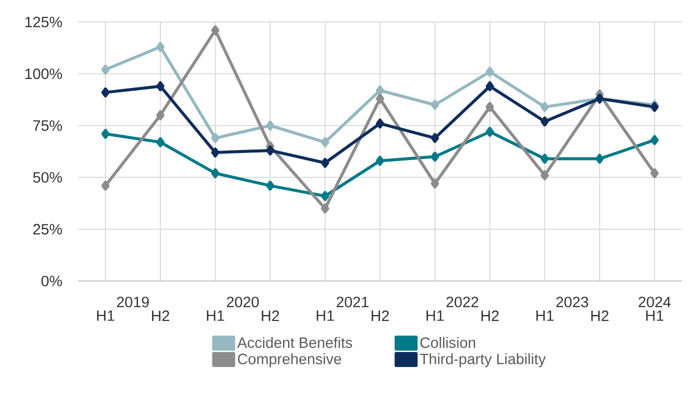 The height and width of the screenshot is (416, 691). I want to click on y-tick-label: 75%, so click(47, 125).